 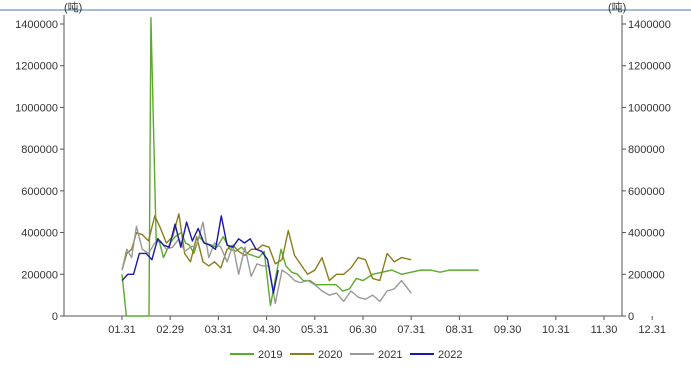 What do you see at coordinates (36, 67) in the screenshot?
I see `y-tick-label-left: 1200000` at bounding box center [36, 67].